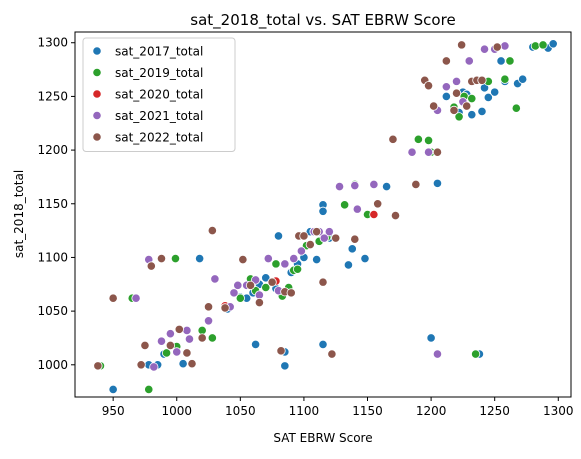 The image size is (581, 459). I want to click on legend-item: sat_2019_total, so click(147, 73).